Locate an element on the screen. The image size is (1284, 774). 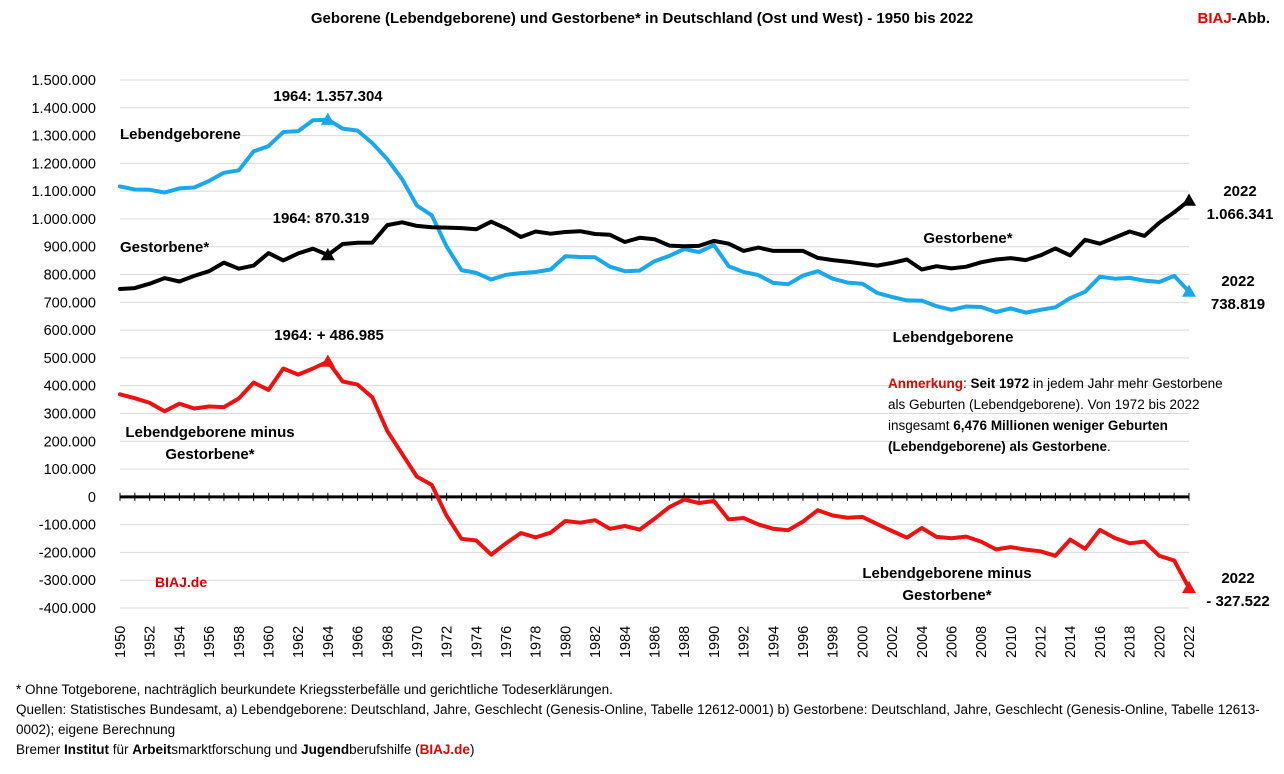
x-tick-label: 1974 is located at coordinates (477, 642).